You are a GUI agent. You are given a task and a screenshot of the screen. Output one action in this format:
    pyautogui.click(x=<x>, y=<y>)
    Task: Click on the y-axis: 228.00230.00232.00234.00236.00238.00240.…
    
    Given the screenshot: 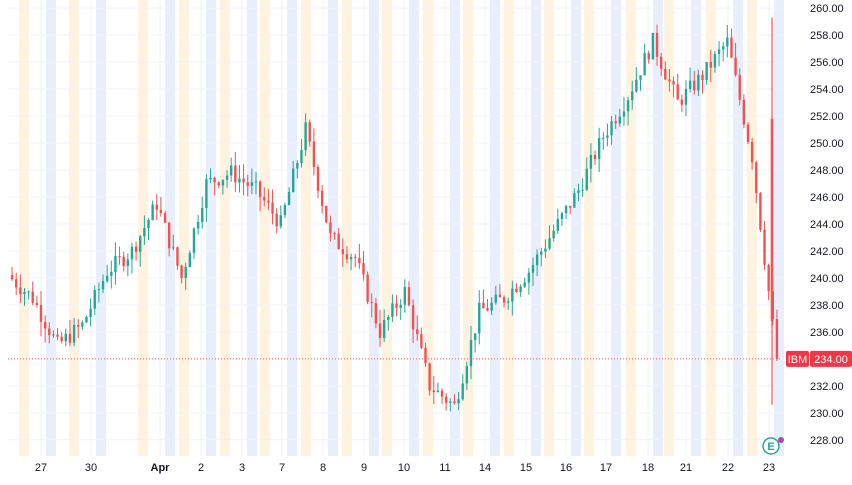 What is the action you would take?
    pyautogui.click(x=827, y=225)
    